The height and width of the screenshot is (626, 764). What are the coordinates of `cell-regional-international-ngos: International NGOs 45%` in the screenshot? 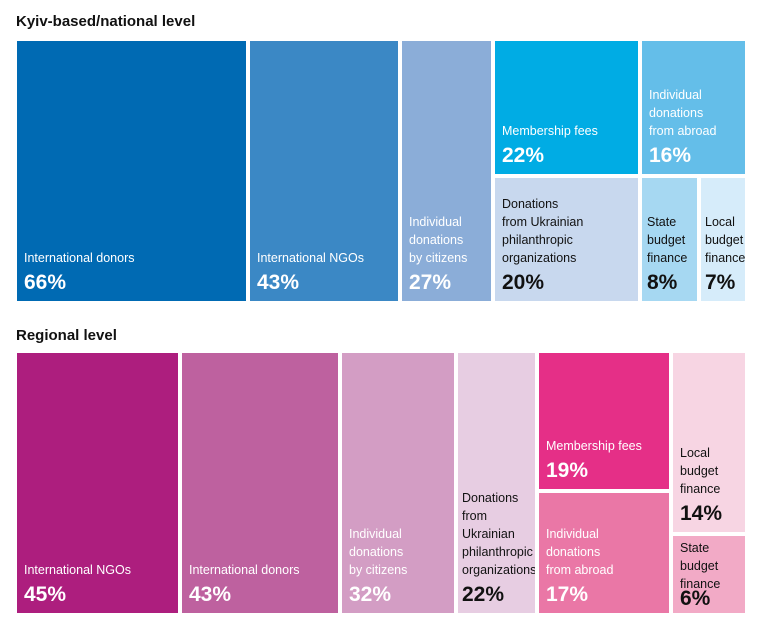 It's located at (97, 483).